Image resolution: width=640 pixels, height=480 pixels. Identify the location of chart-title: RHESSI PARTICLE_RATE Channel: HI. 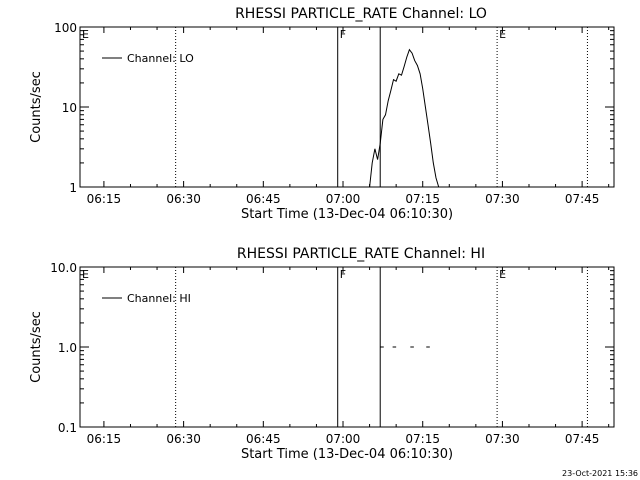
(361, 254).